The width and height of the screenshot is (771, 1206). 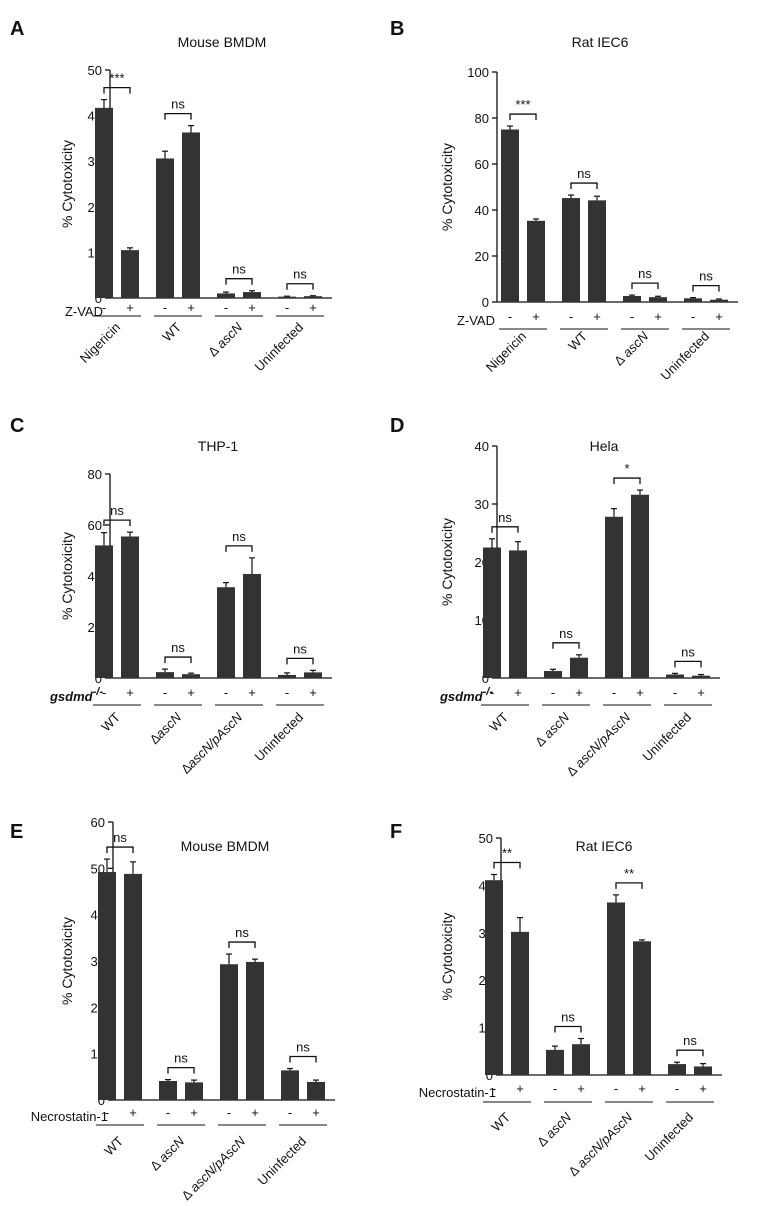 I want to click on bar-group: - + ns ∆ ascN/pAscN, so click(x=222, y=1064).